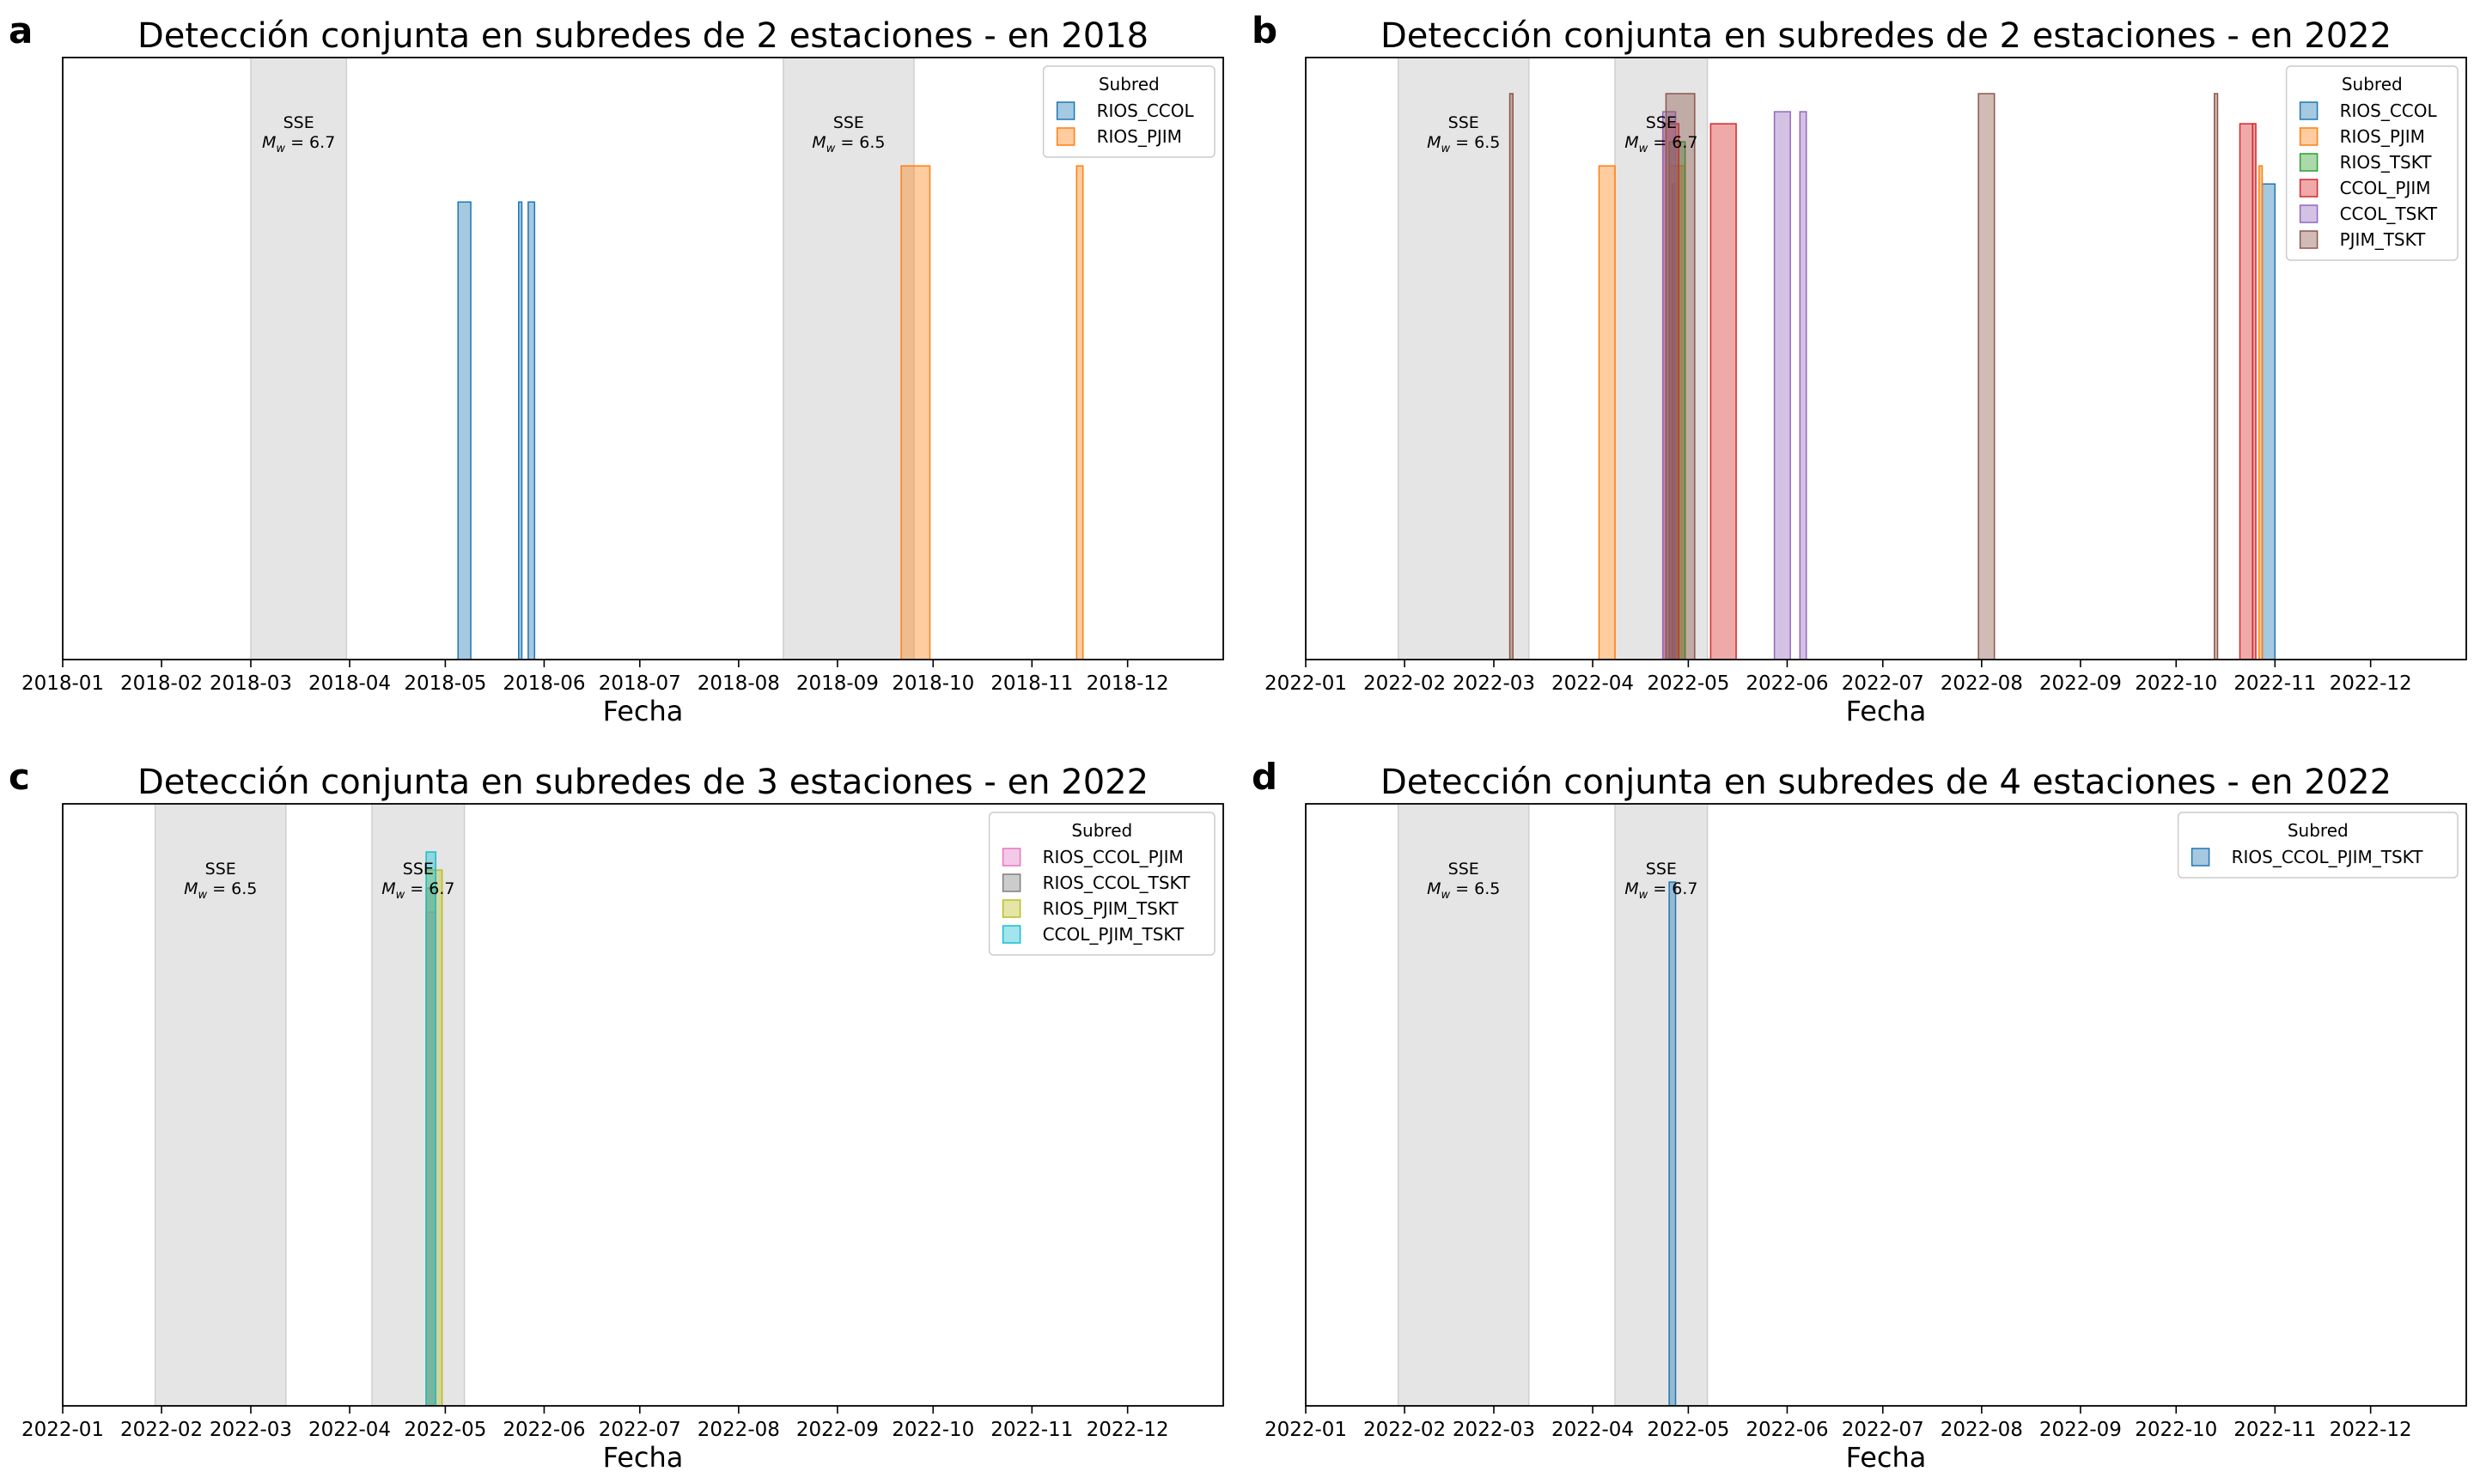 This screenshot has height=1484, width=2474. I want to click on x-tick-label: 2018-08, so click(739, 683).